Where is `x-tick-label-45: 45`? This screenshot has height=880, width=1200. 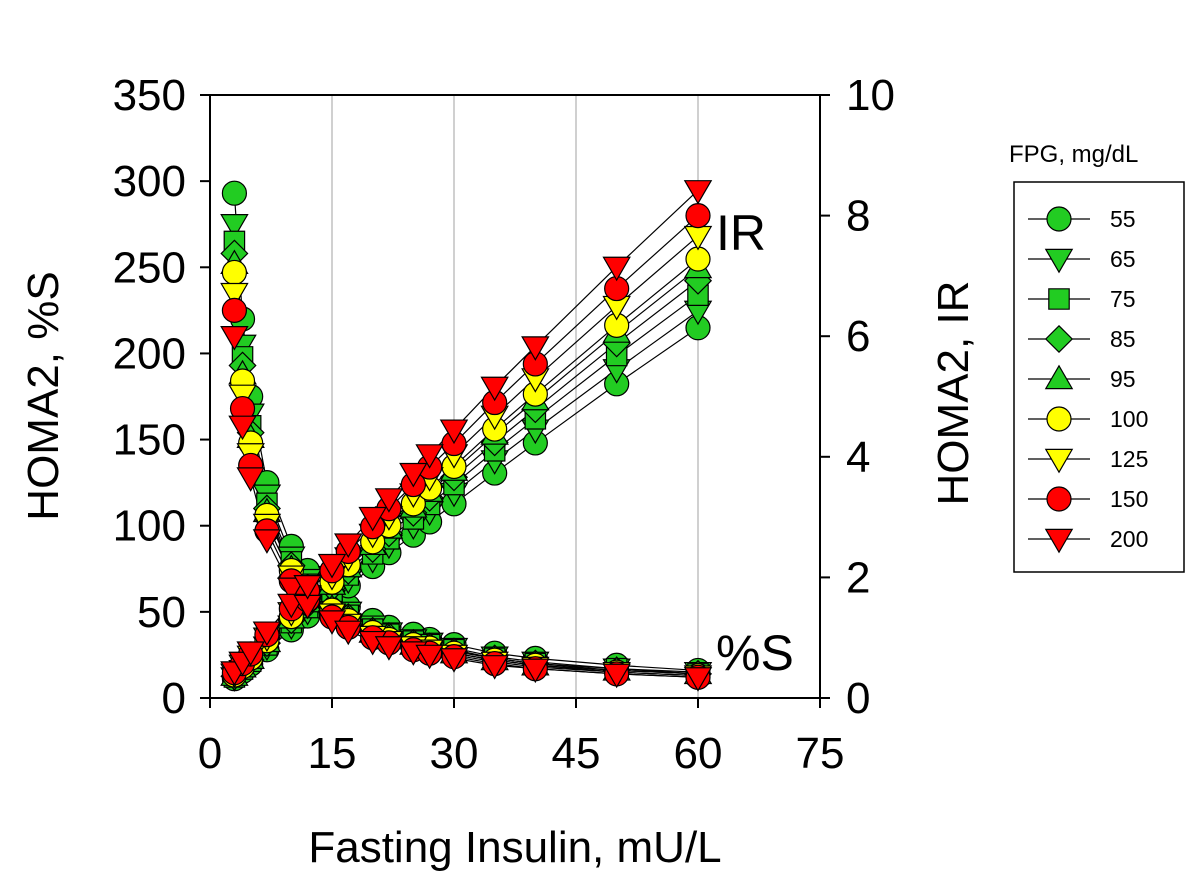 x-tick-label-45: 45 is located at coordinates (576, 753).